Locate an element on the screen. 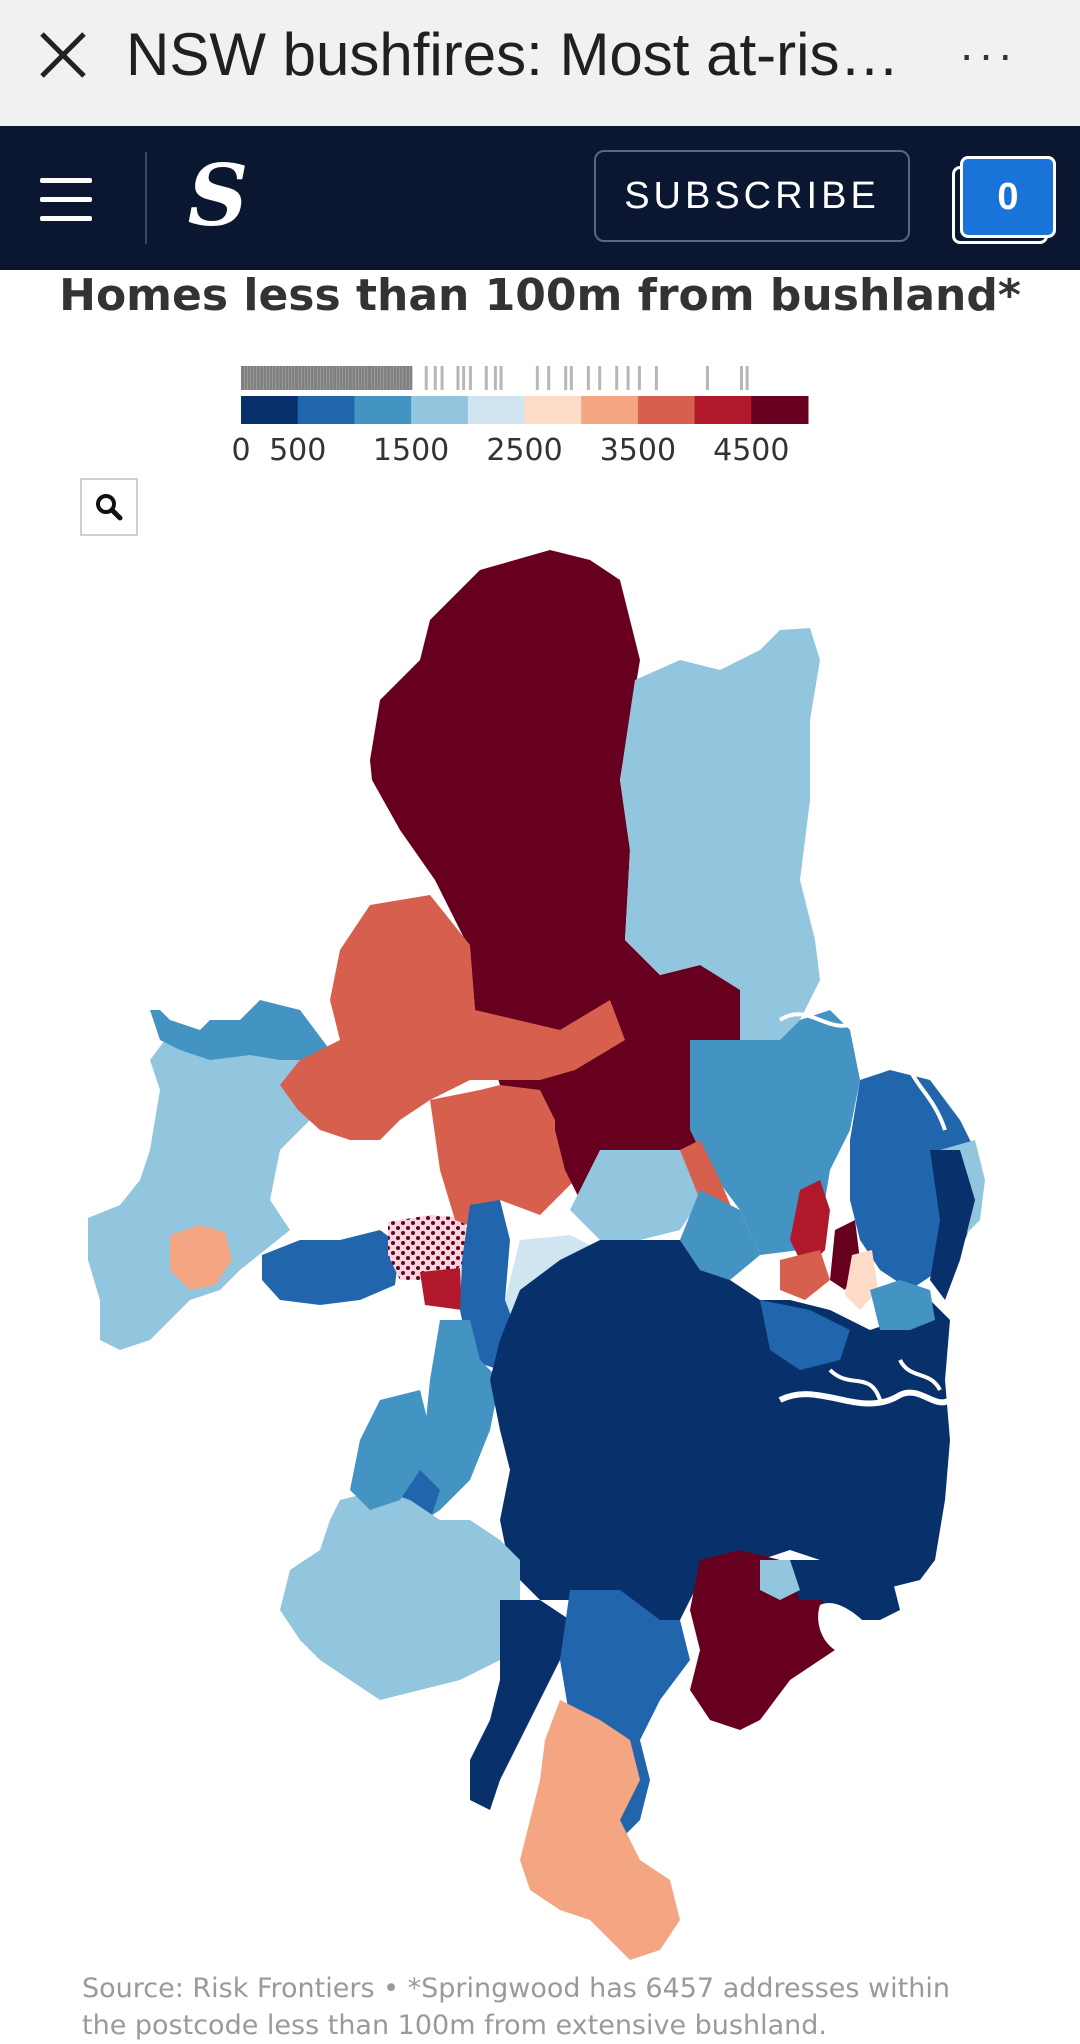 This screenshot has height=2044, width=1080. region-central-coast is located at coordinates (720, 834).